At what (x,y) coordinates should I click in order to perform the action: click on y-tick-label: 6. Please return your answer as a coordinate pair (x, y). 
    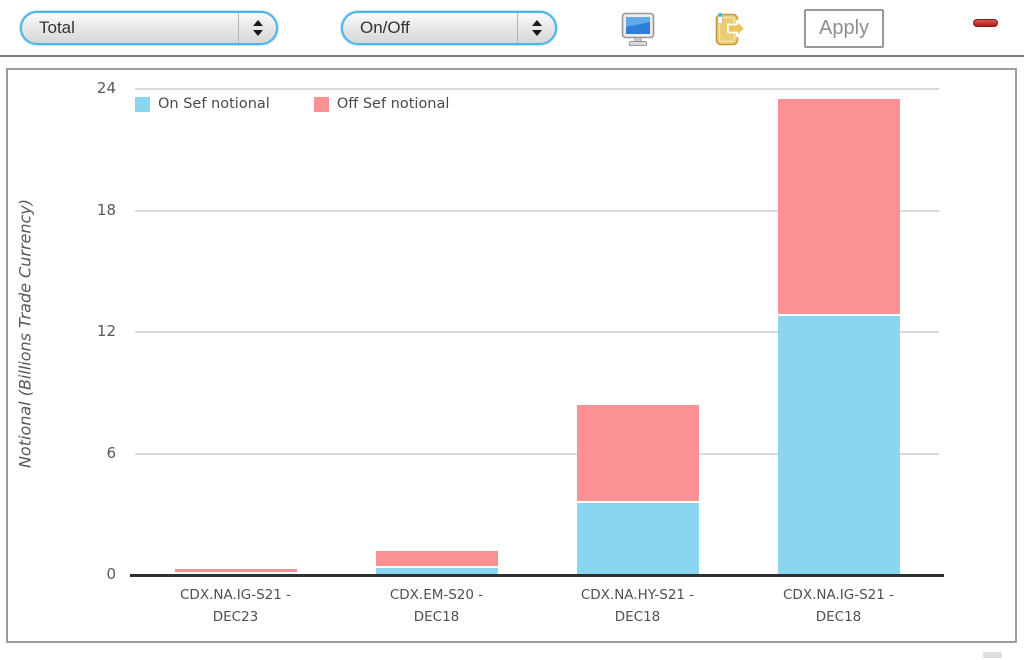
    Looking at the image, I should click on (111, 452).